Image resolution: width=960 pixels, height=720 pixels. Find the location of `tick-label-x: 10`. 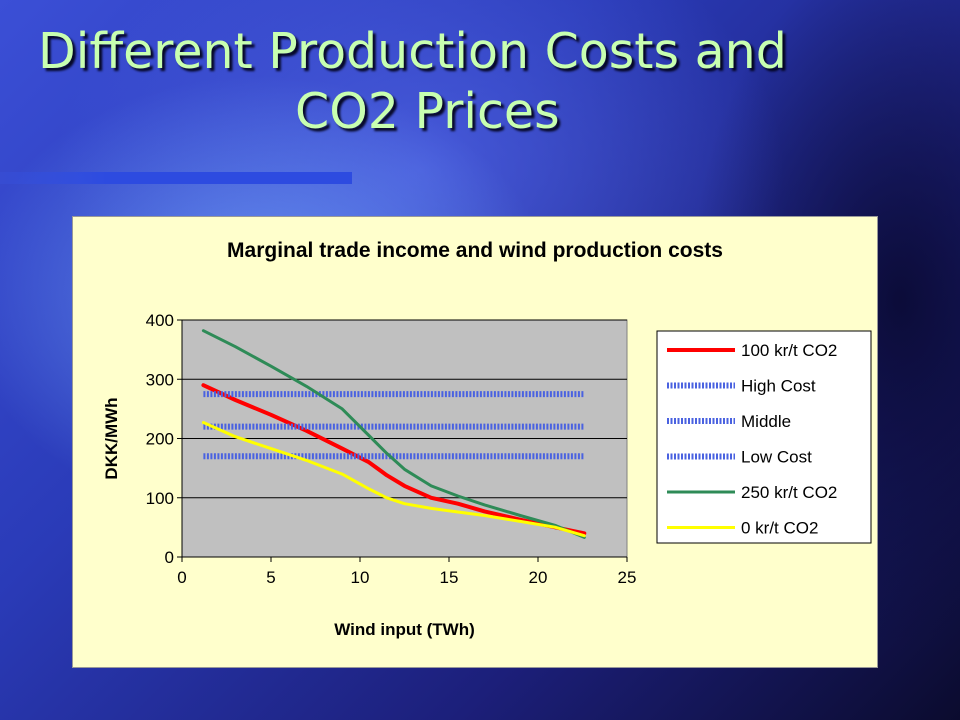

tick-label-x: 10 is located at coordinates (360, 577).